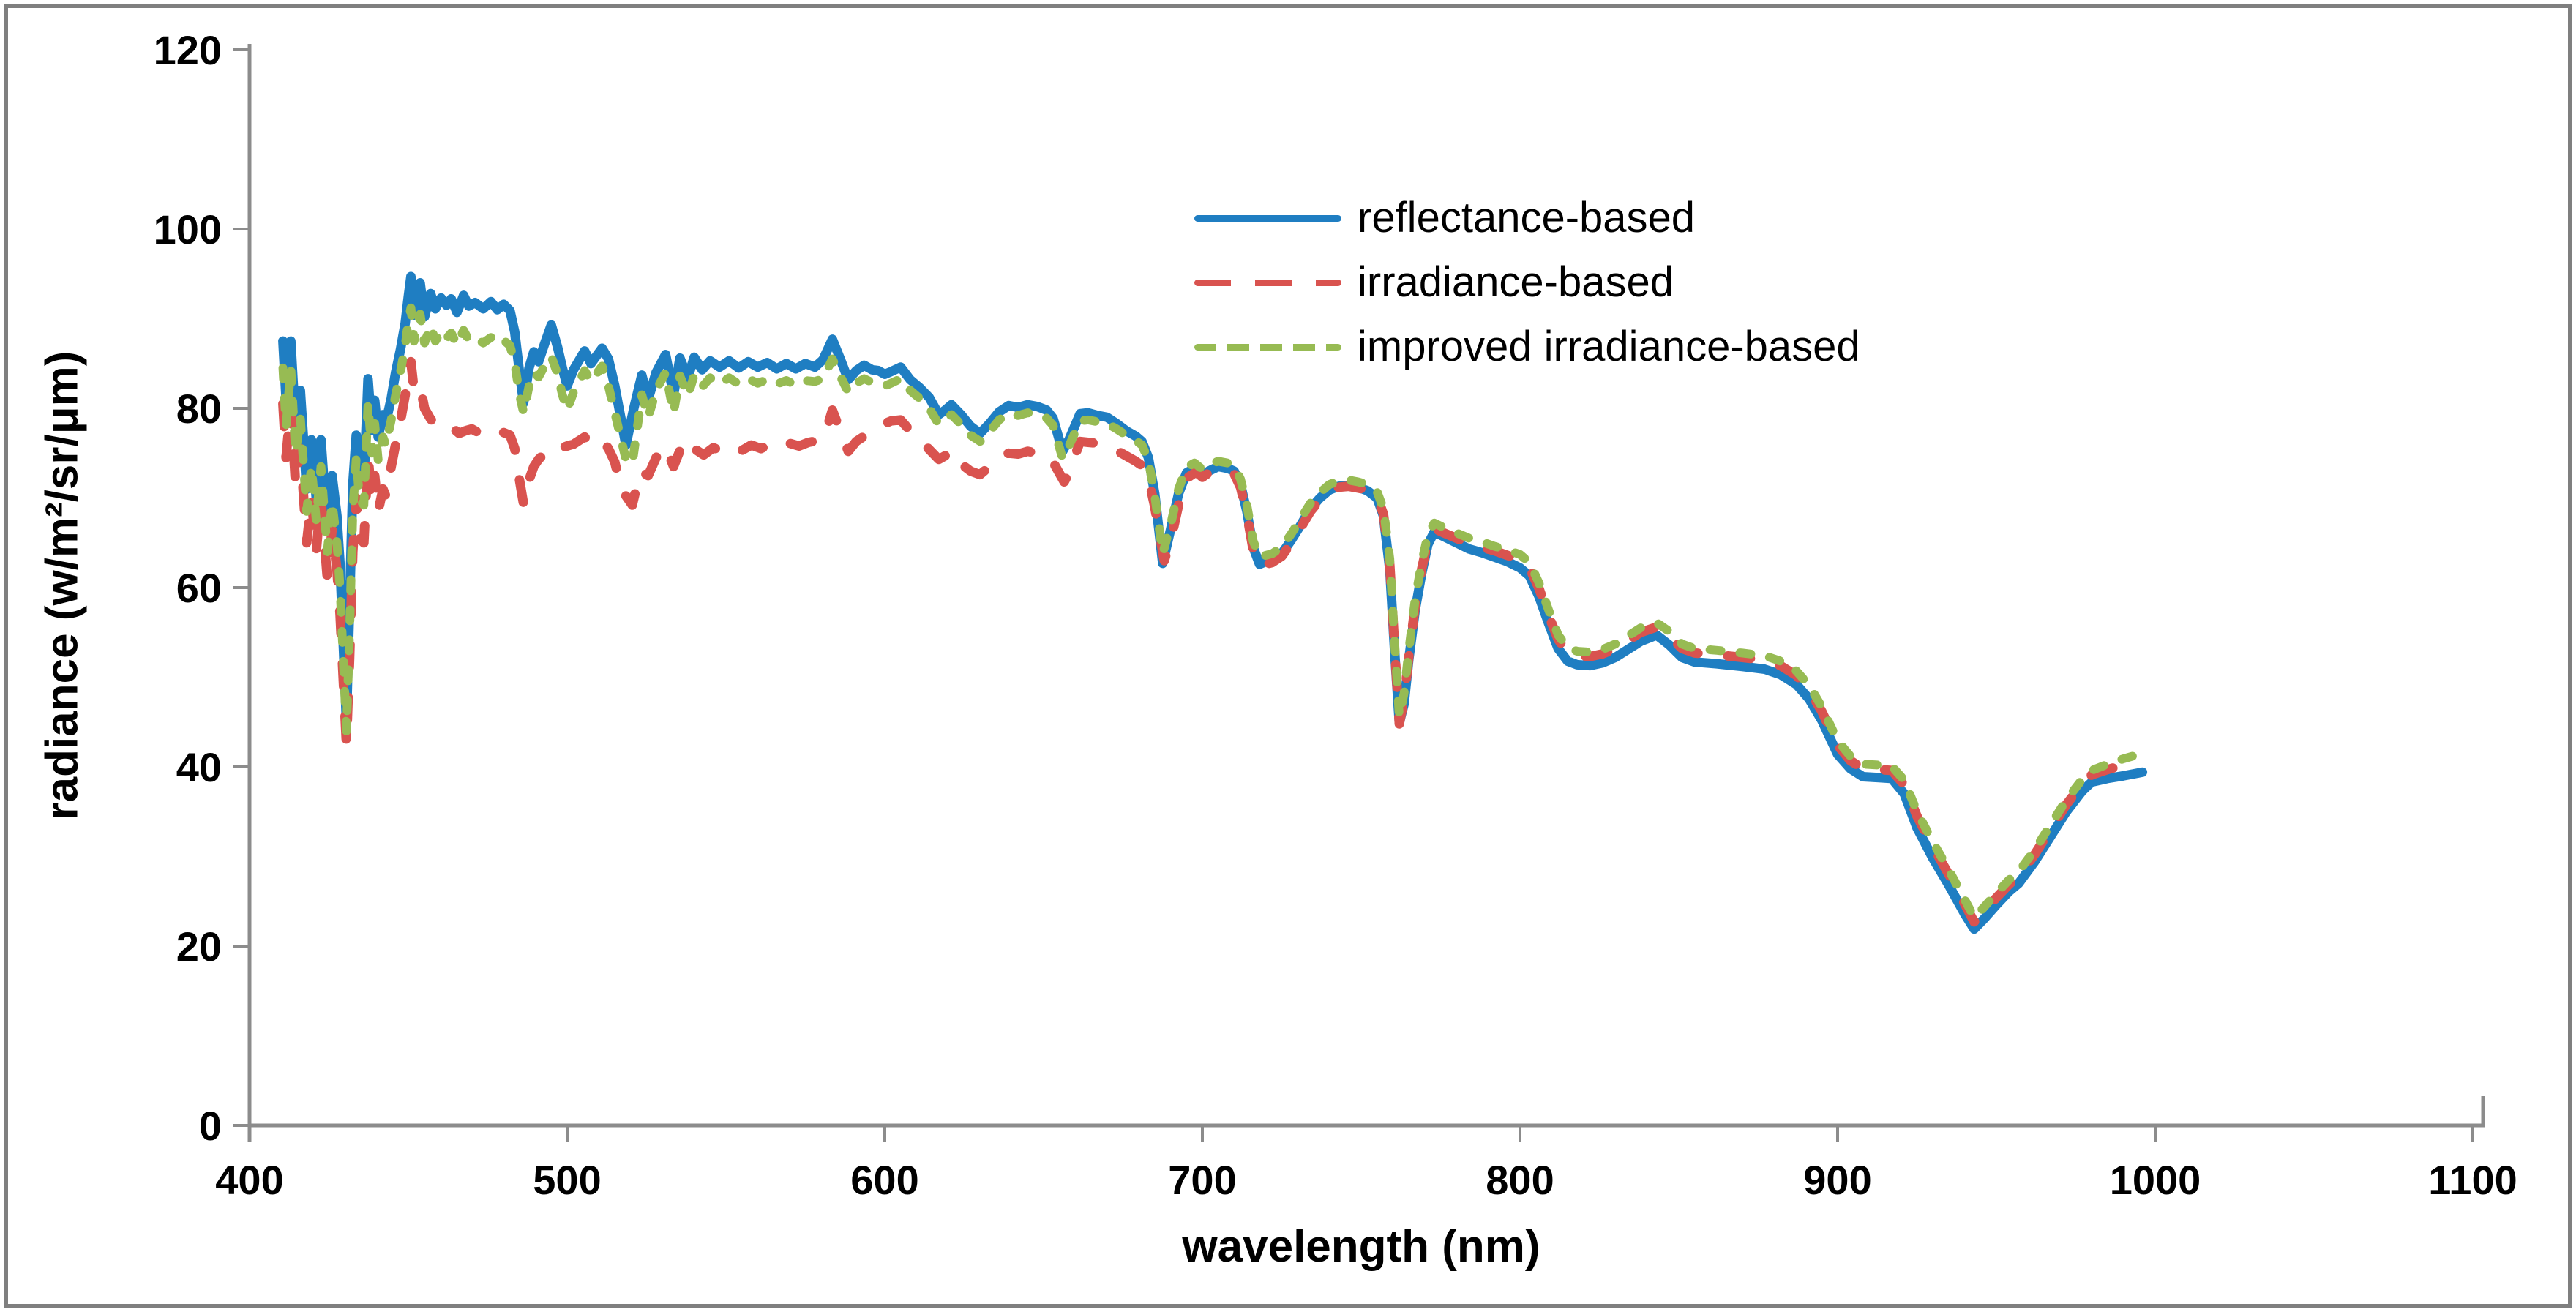  Describe the element at coordinates (1609, 346) in the screenshot. I see `legend-label: improved irradiance-based` at that location.